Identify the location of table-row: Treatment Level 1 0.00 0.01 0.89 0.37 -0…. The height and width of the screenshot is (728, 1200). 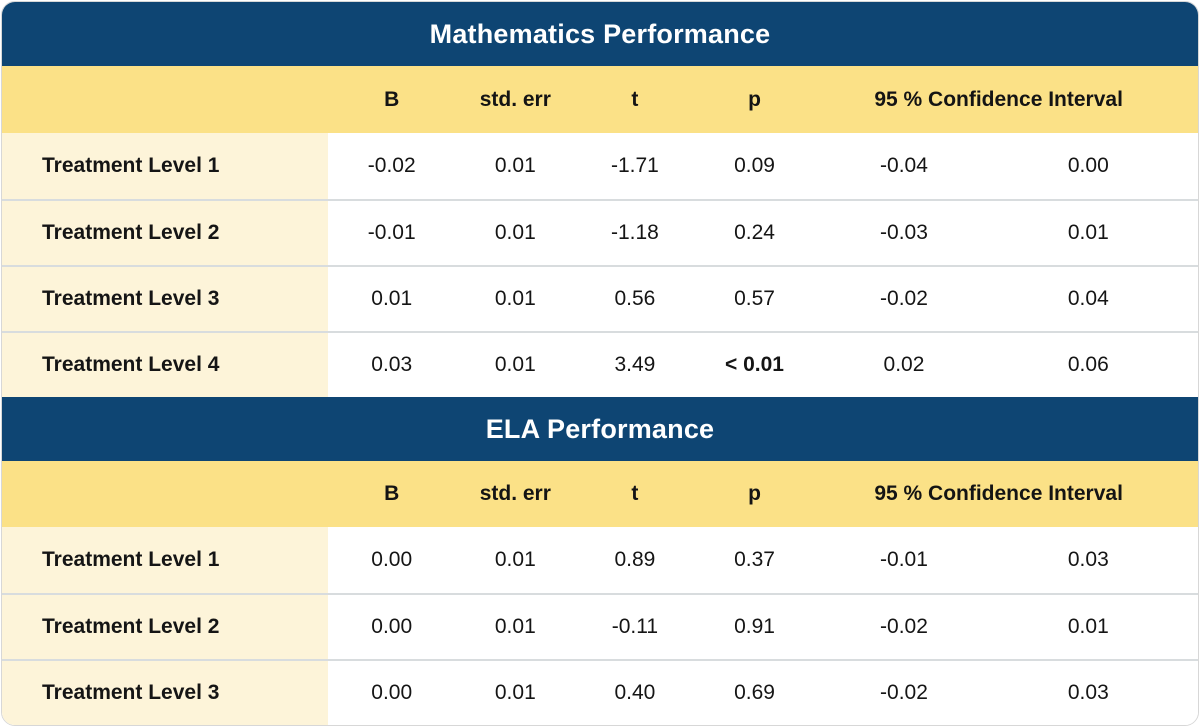
(600, 560).